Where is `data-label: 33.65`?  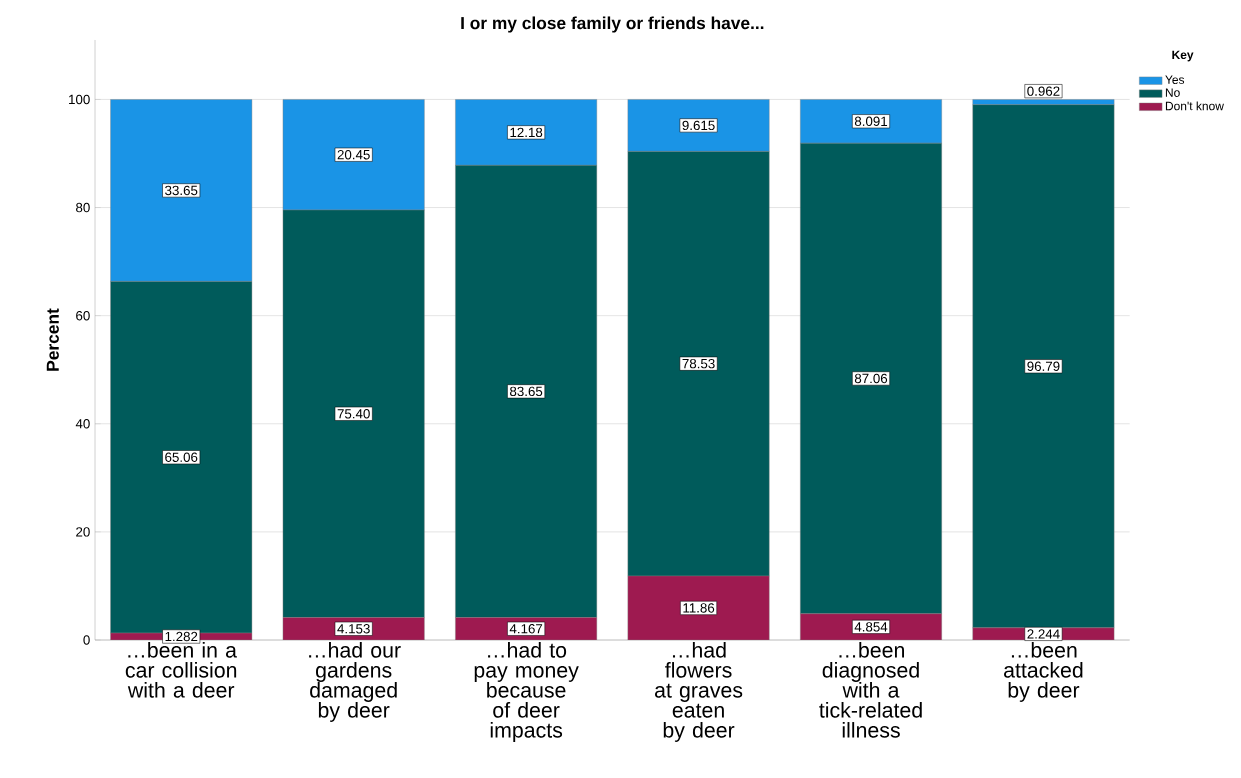 data-label: 33.65 is located at coordinates (181, 190).